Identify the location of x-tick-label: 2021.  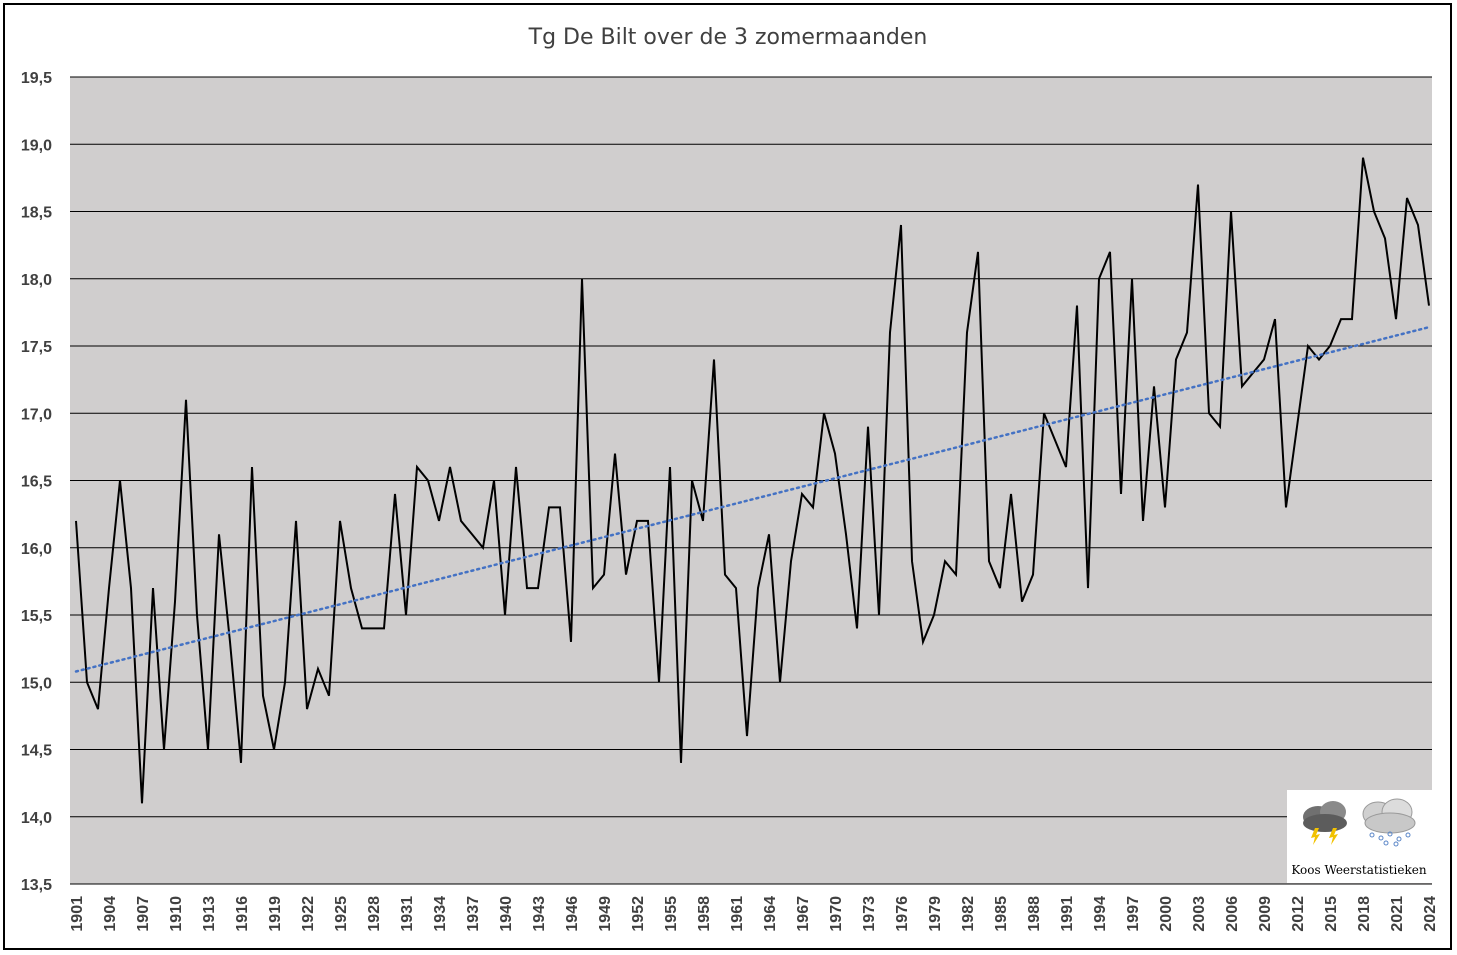
(1397, 914).